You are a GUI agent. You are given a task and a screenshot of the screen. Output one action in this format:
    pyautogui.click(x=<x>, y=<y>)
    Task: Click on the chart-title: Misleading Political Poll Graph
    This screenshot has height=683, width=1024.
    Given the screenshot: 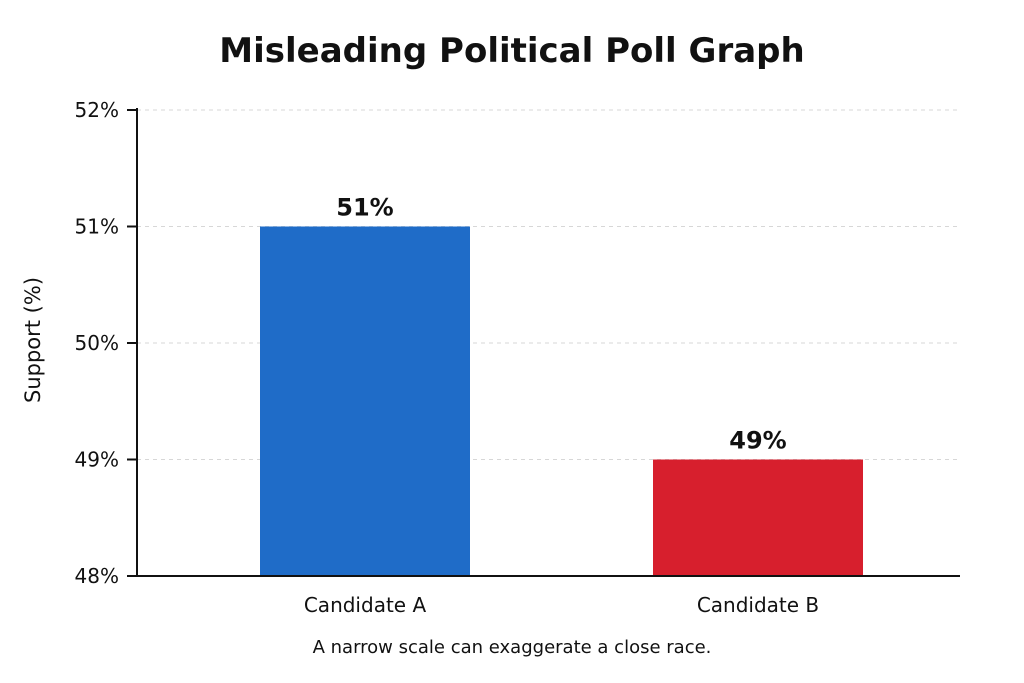 What is the action you would take?
    pyautogui.click(x=511, y=51)
    